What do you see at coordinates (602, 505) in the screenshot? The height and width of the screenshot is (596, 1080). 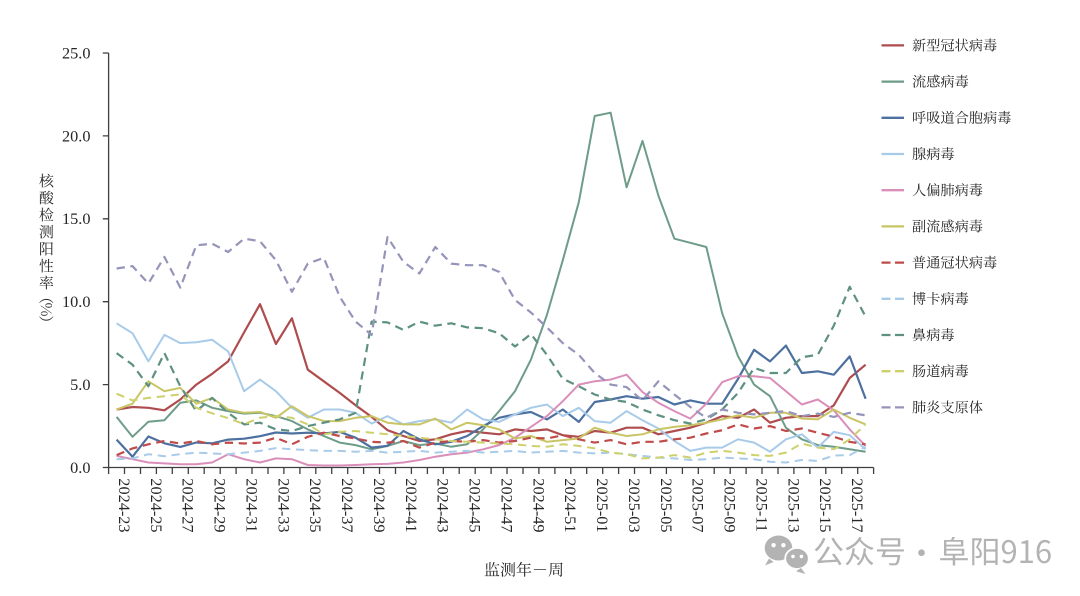 I see `svg-text: 2025-01` at bounding box center [602, 505].